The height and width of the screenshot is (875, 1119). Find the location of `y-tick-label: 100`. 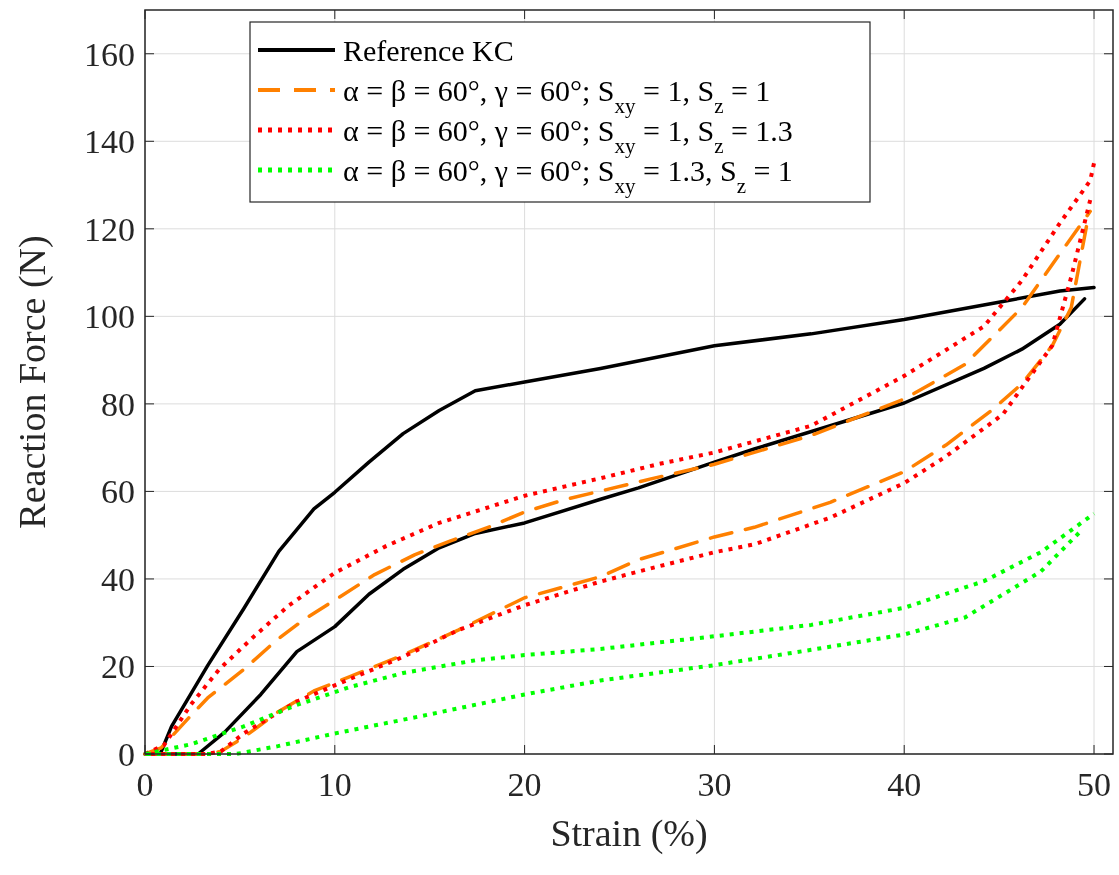

y-tick-label: 100 is located at coordinates (109, 317).